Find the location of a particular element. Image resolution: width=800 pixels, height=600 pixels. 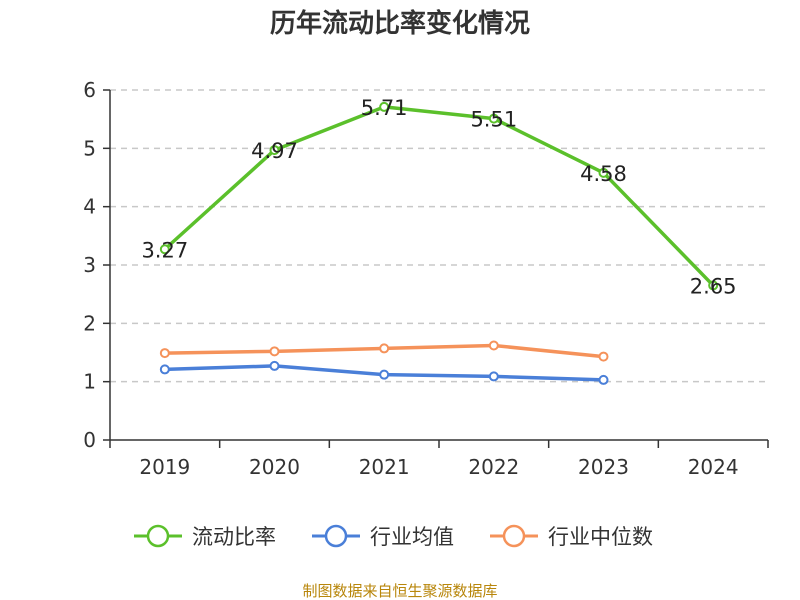

legend-label: 行业均值 is located at coordinates (412, 537).